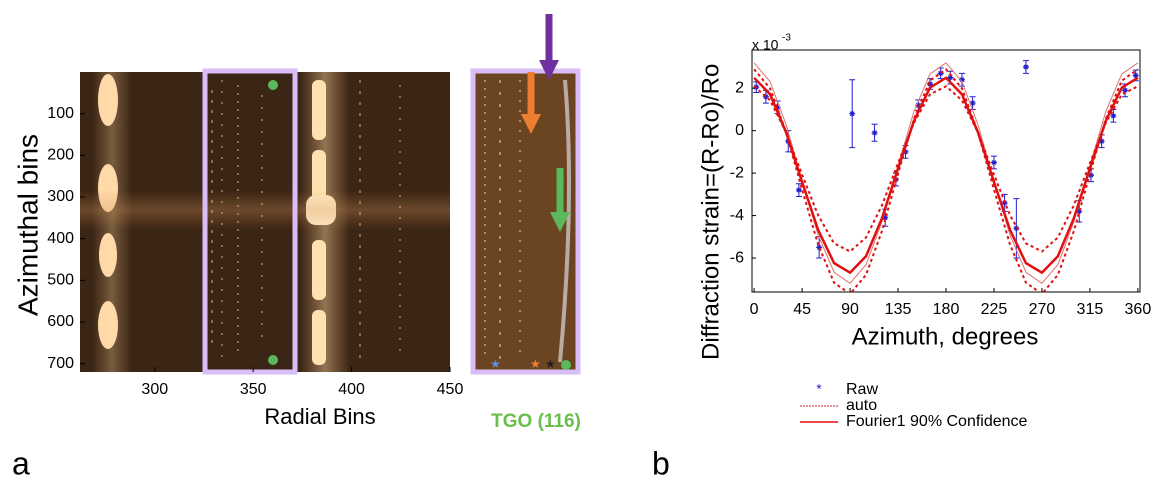 The width and height of the screenshot is (1166, 484). What do you see at coordinates (786, 38) in the screenshot?
I see `y-multiplier-exponent: -3` at bounding box center [786, 38].